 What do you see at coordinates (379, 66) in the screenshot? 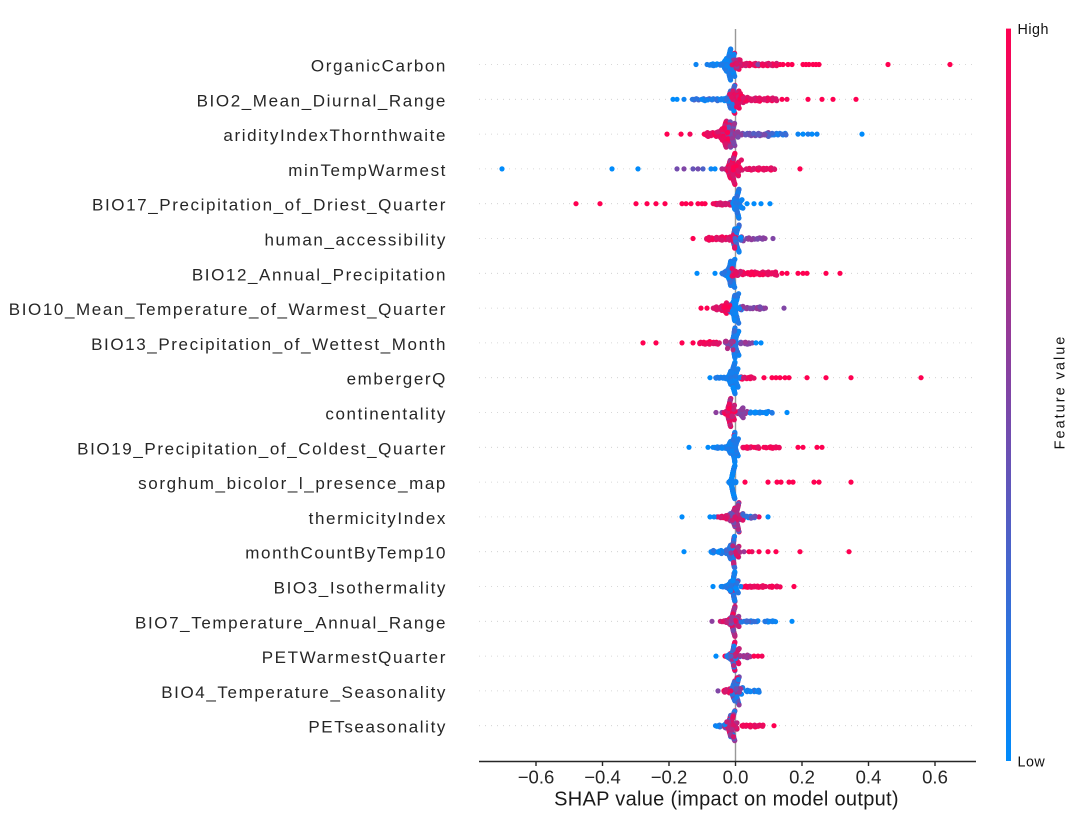
I see `svg-text: OrganicCarbon` at bounding box center [379, 66].